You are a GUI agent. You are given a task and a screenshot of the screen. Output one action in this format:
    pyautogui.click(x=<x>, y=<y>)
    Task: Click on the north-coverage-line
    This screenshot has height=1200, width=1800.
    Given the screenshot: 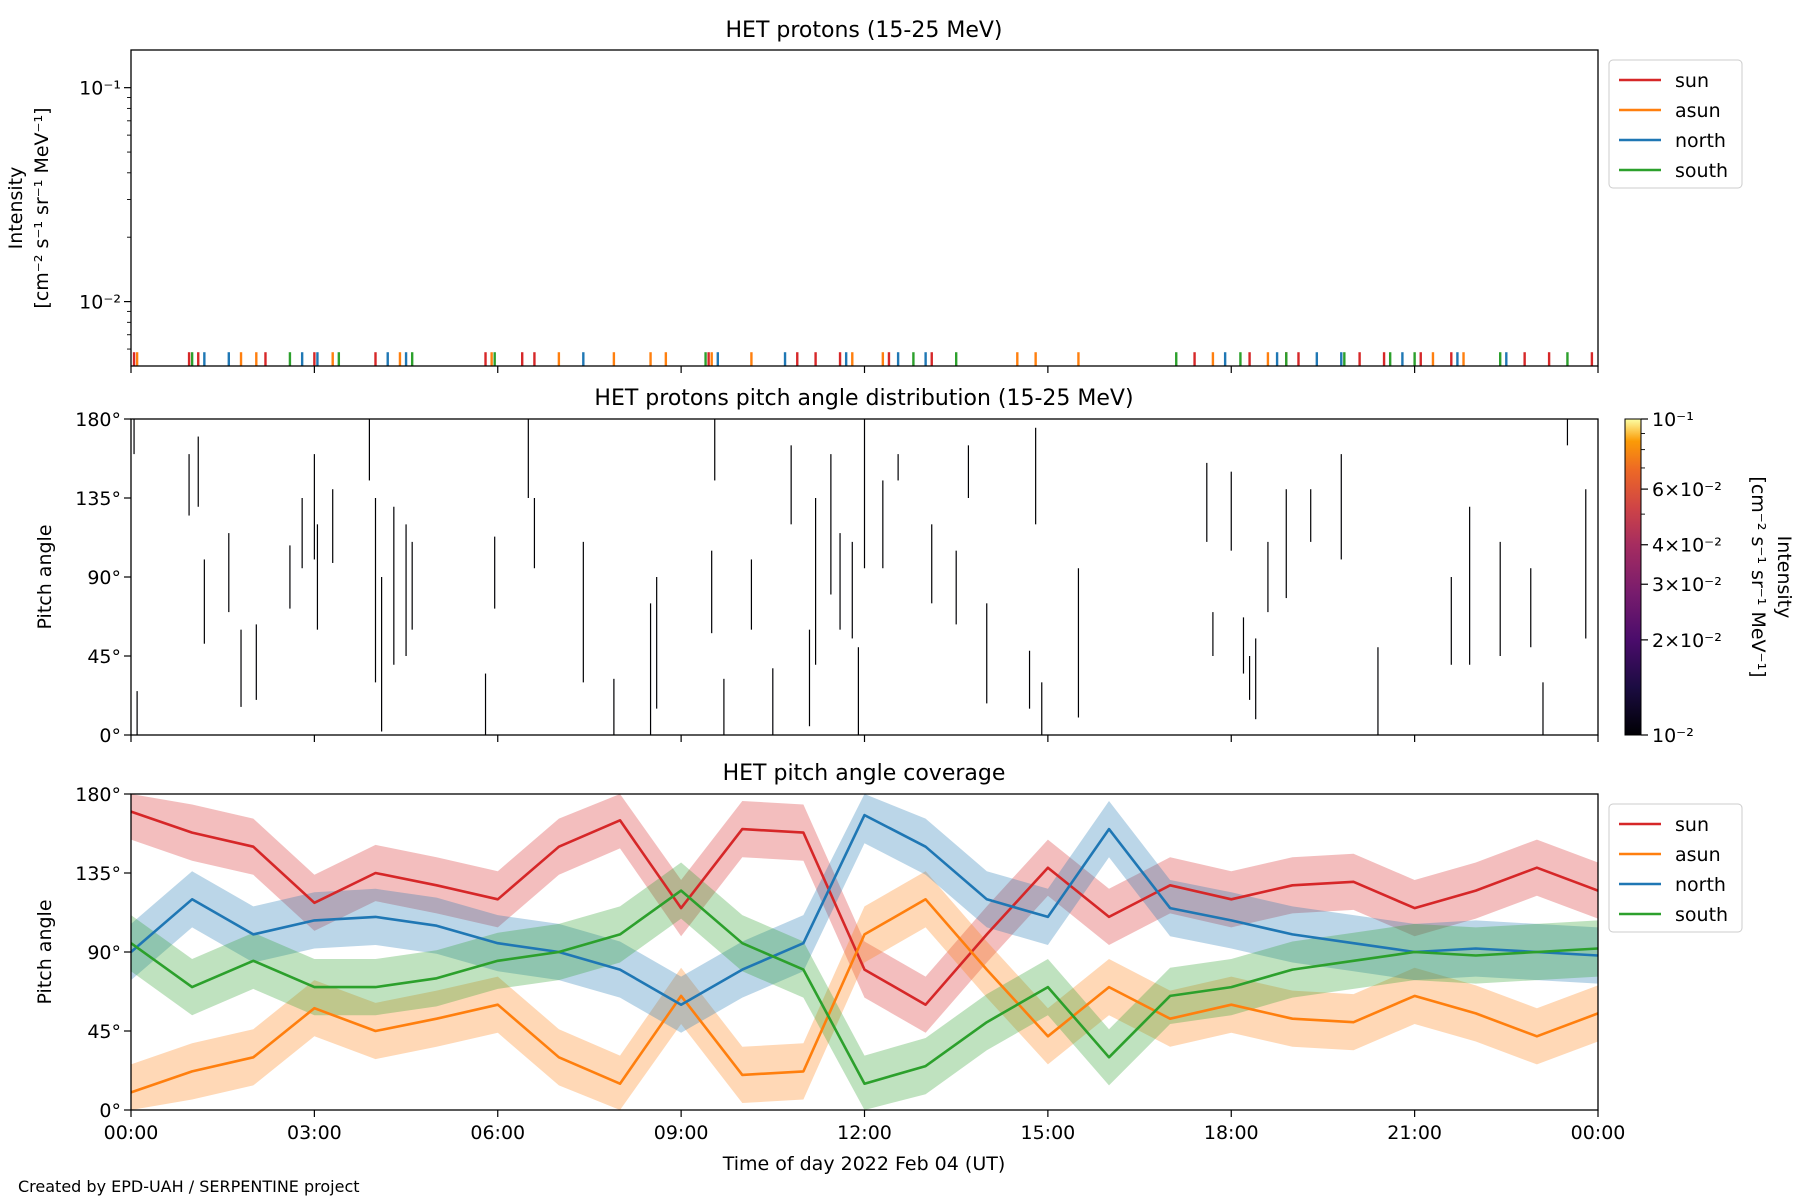 What is the action you would take?
    pyautogui.click(x=864, y=910)
    